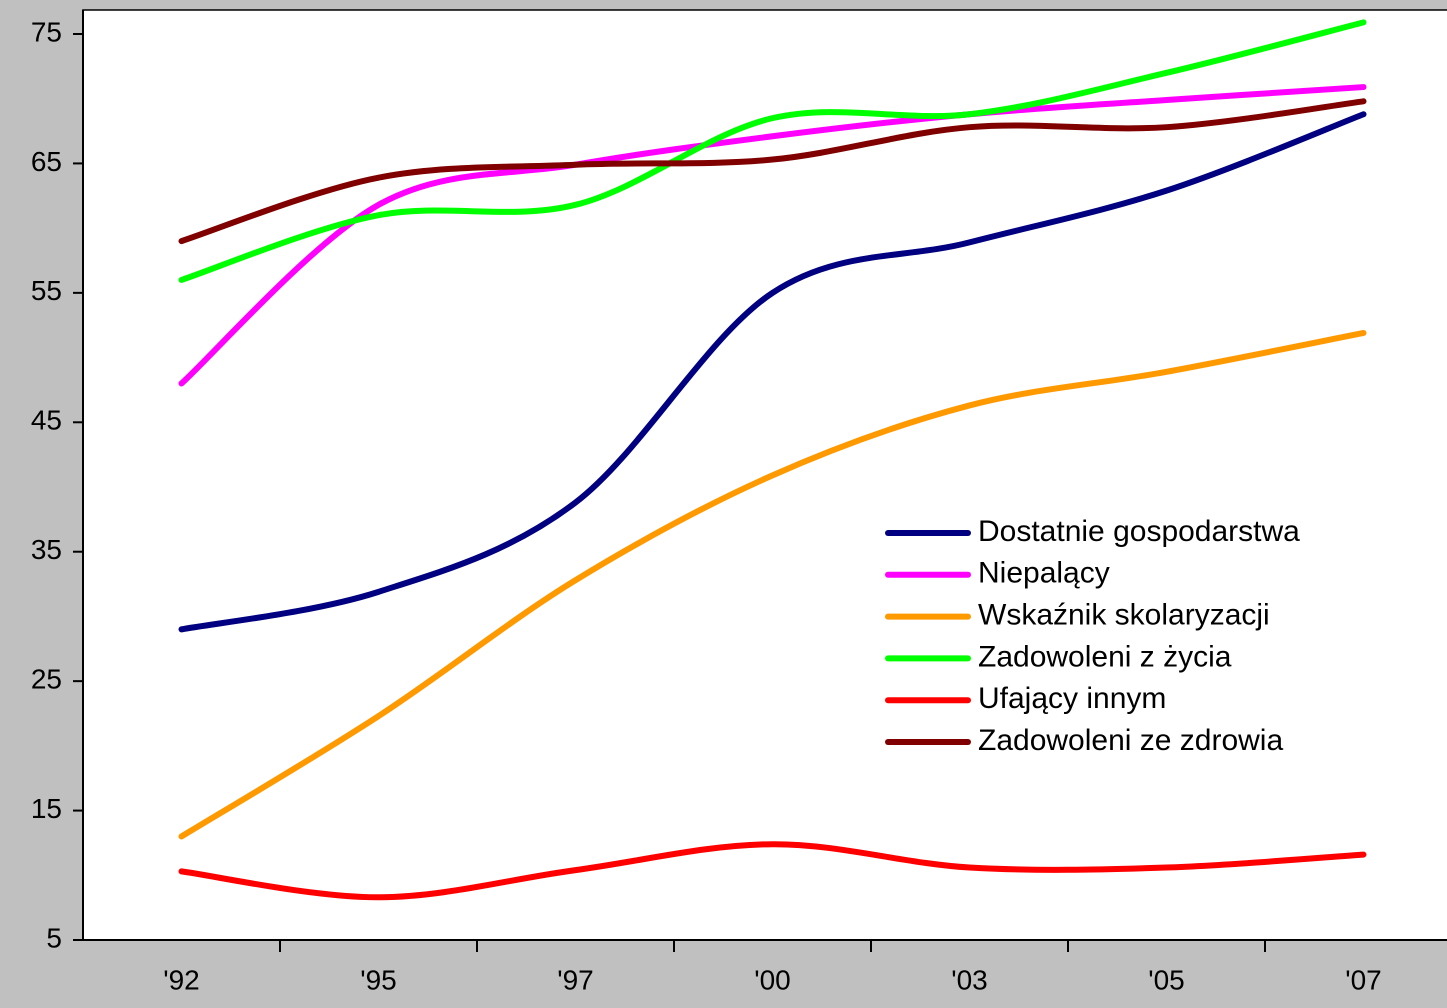 The image size is (1447, 1008). What do you see at coordinates (1072, 698) in the screenshot?
I see `legend-label: Ufający innym` at bounding box center [1072, 698].